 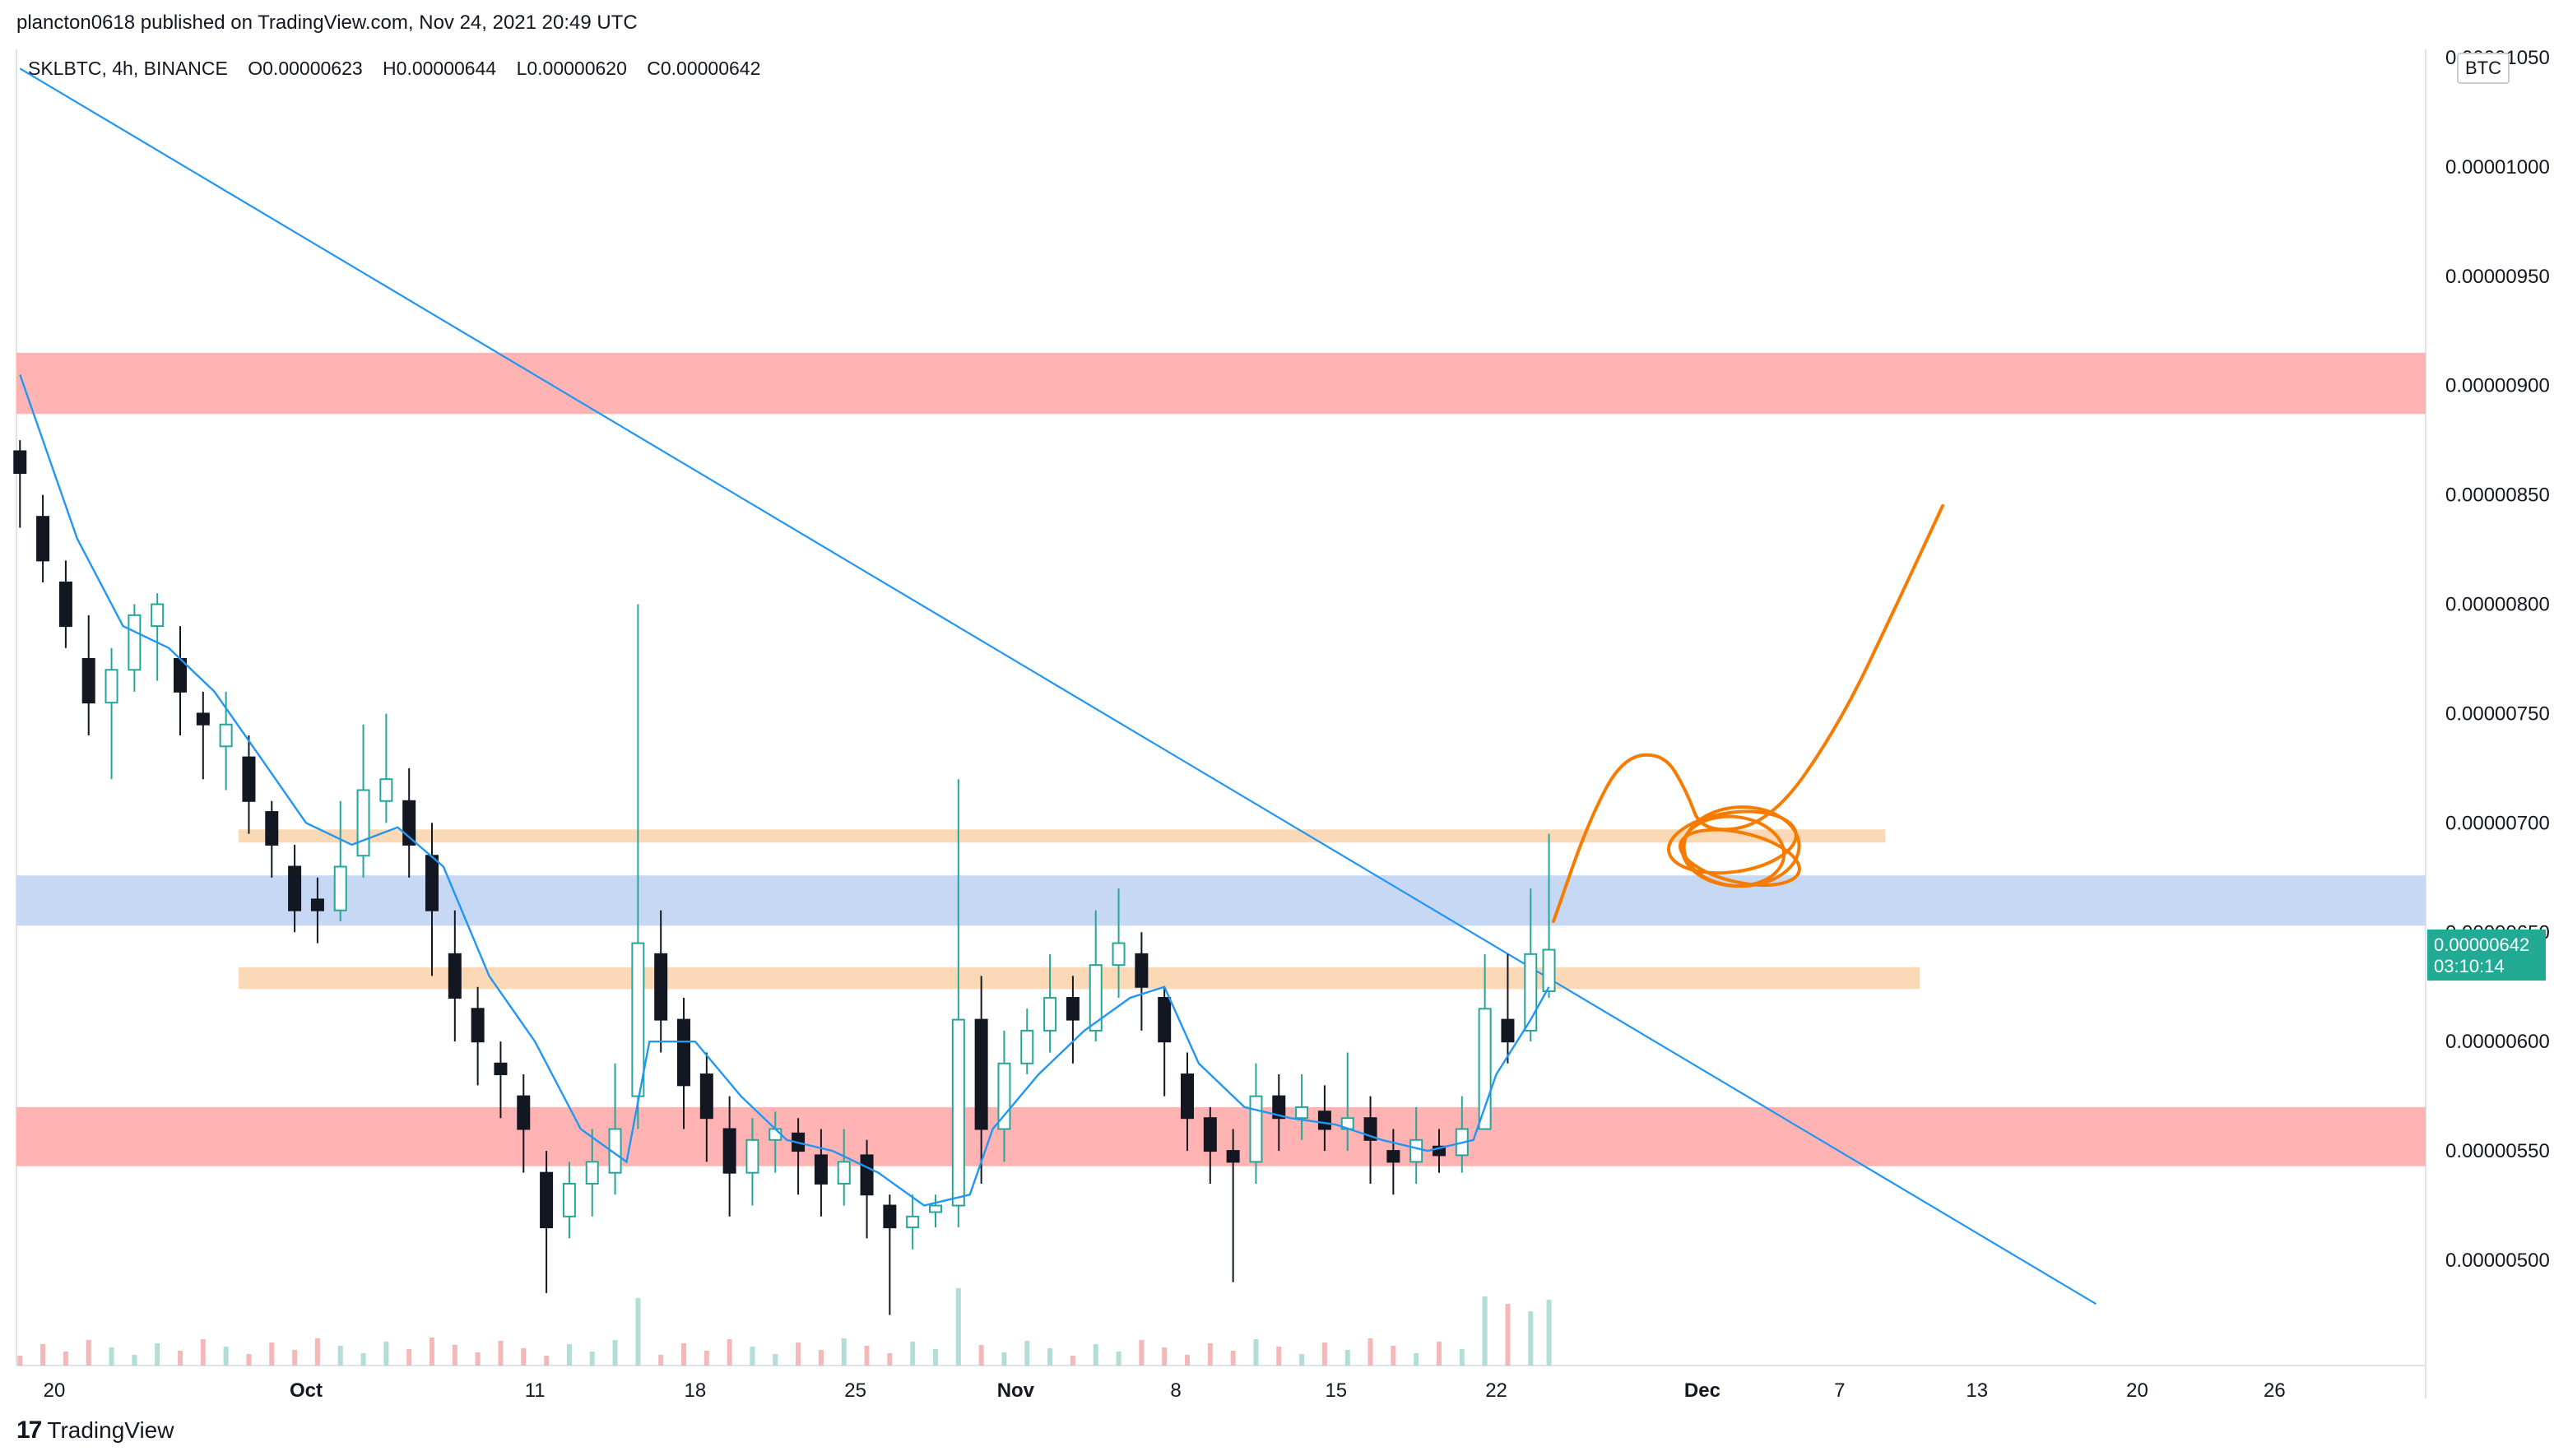 I want to click on price-tick-label: 0.00000850, so click(x=2497, y=496).